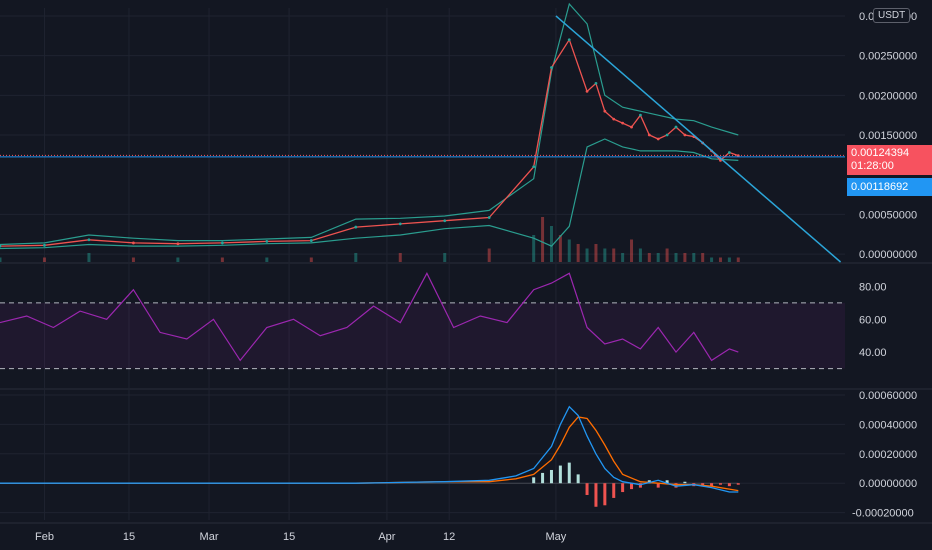  Describe the element at coordinates (209, 537) in the screenshot. I see `x-tick-label: Mar` at that location.